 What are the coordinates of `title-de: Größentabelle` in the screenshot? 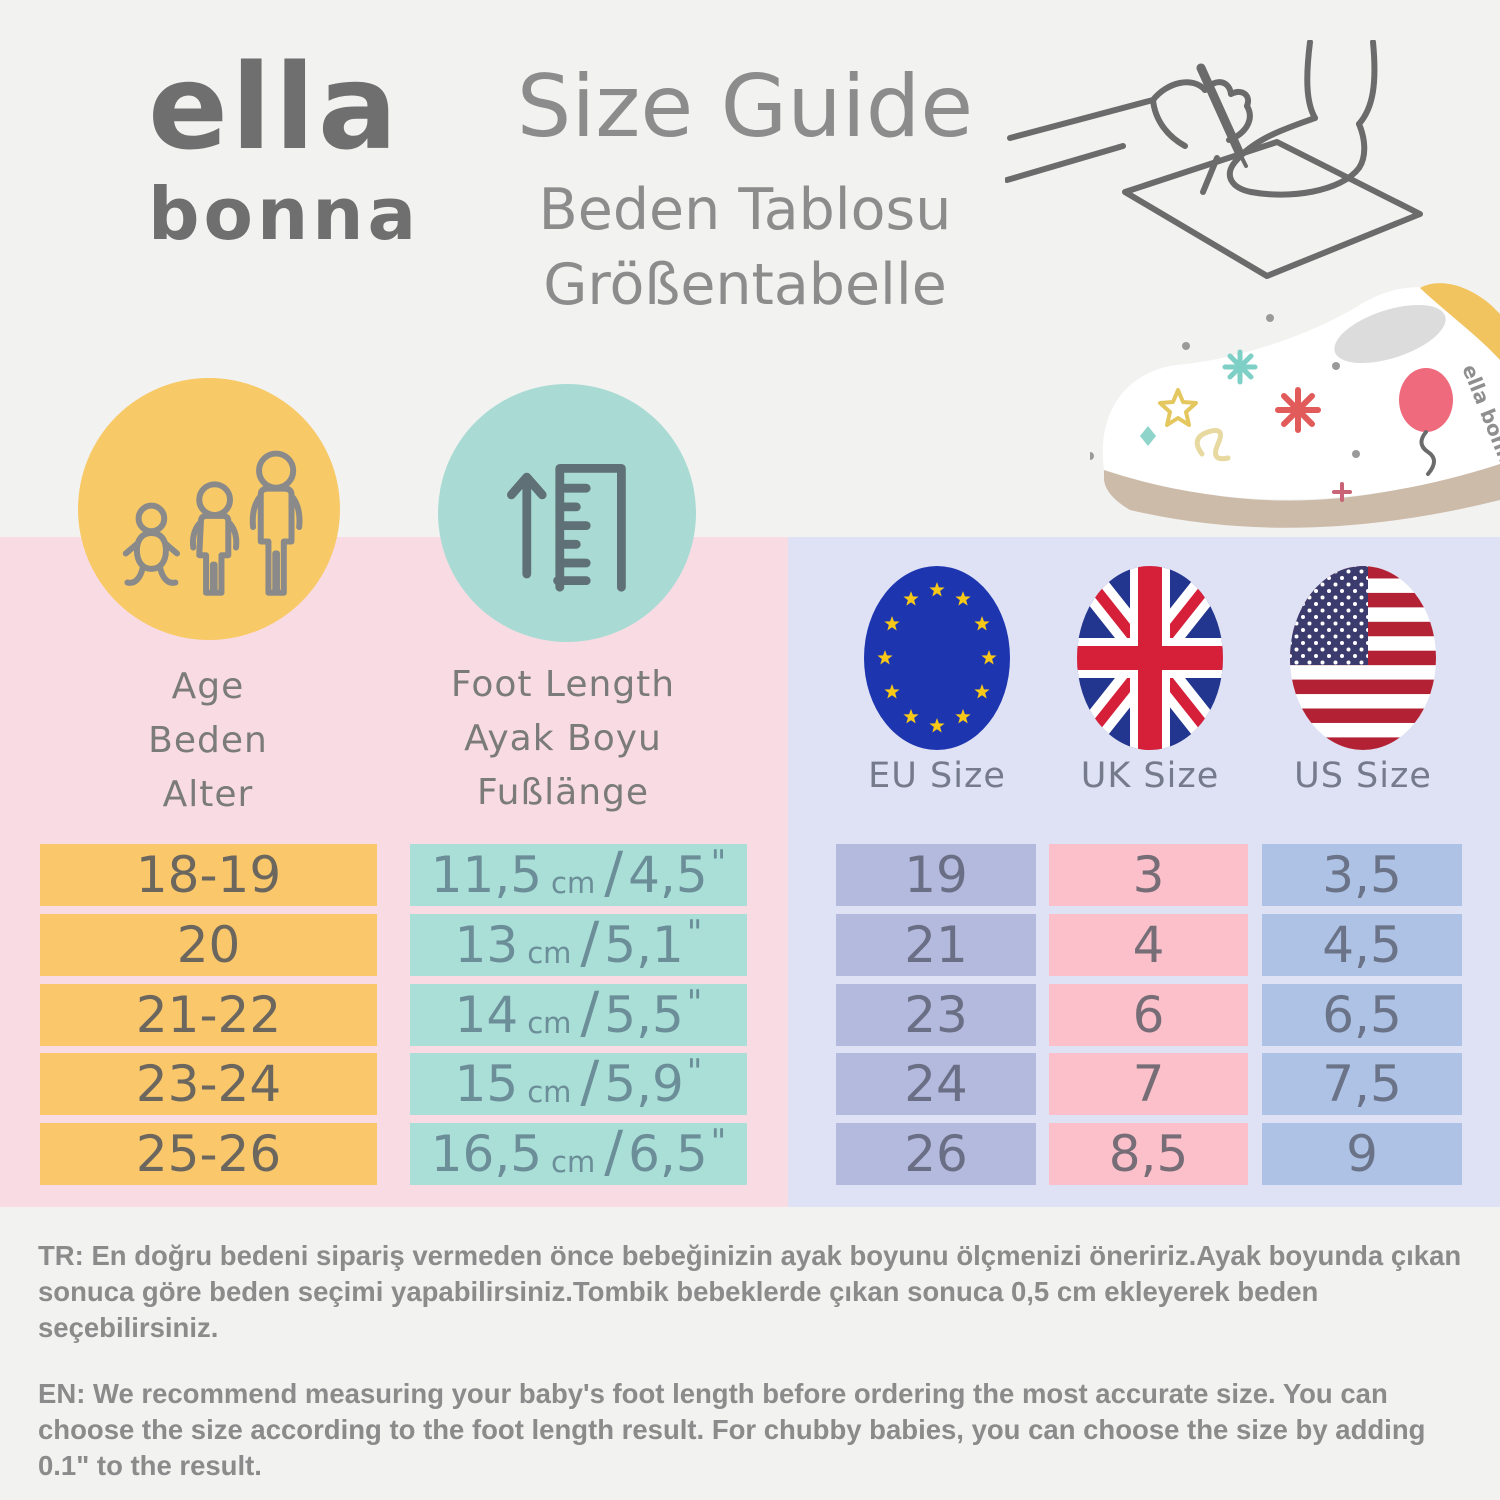 It's located at (745, 285).